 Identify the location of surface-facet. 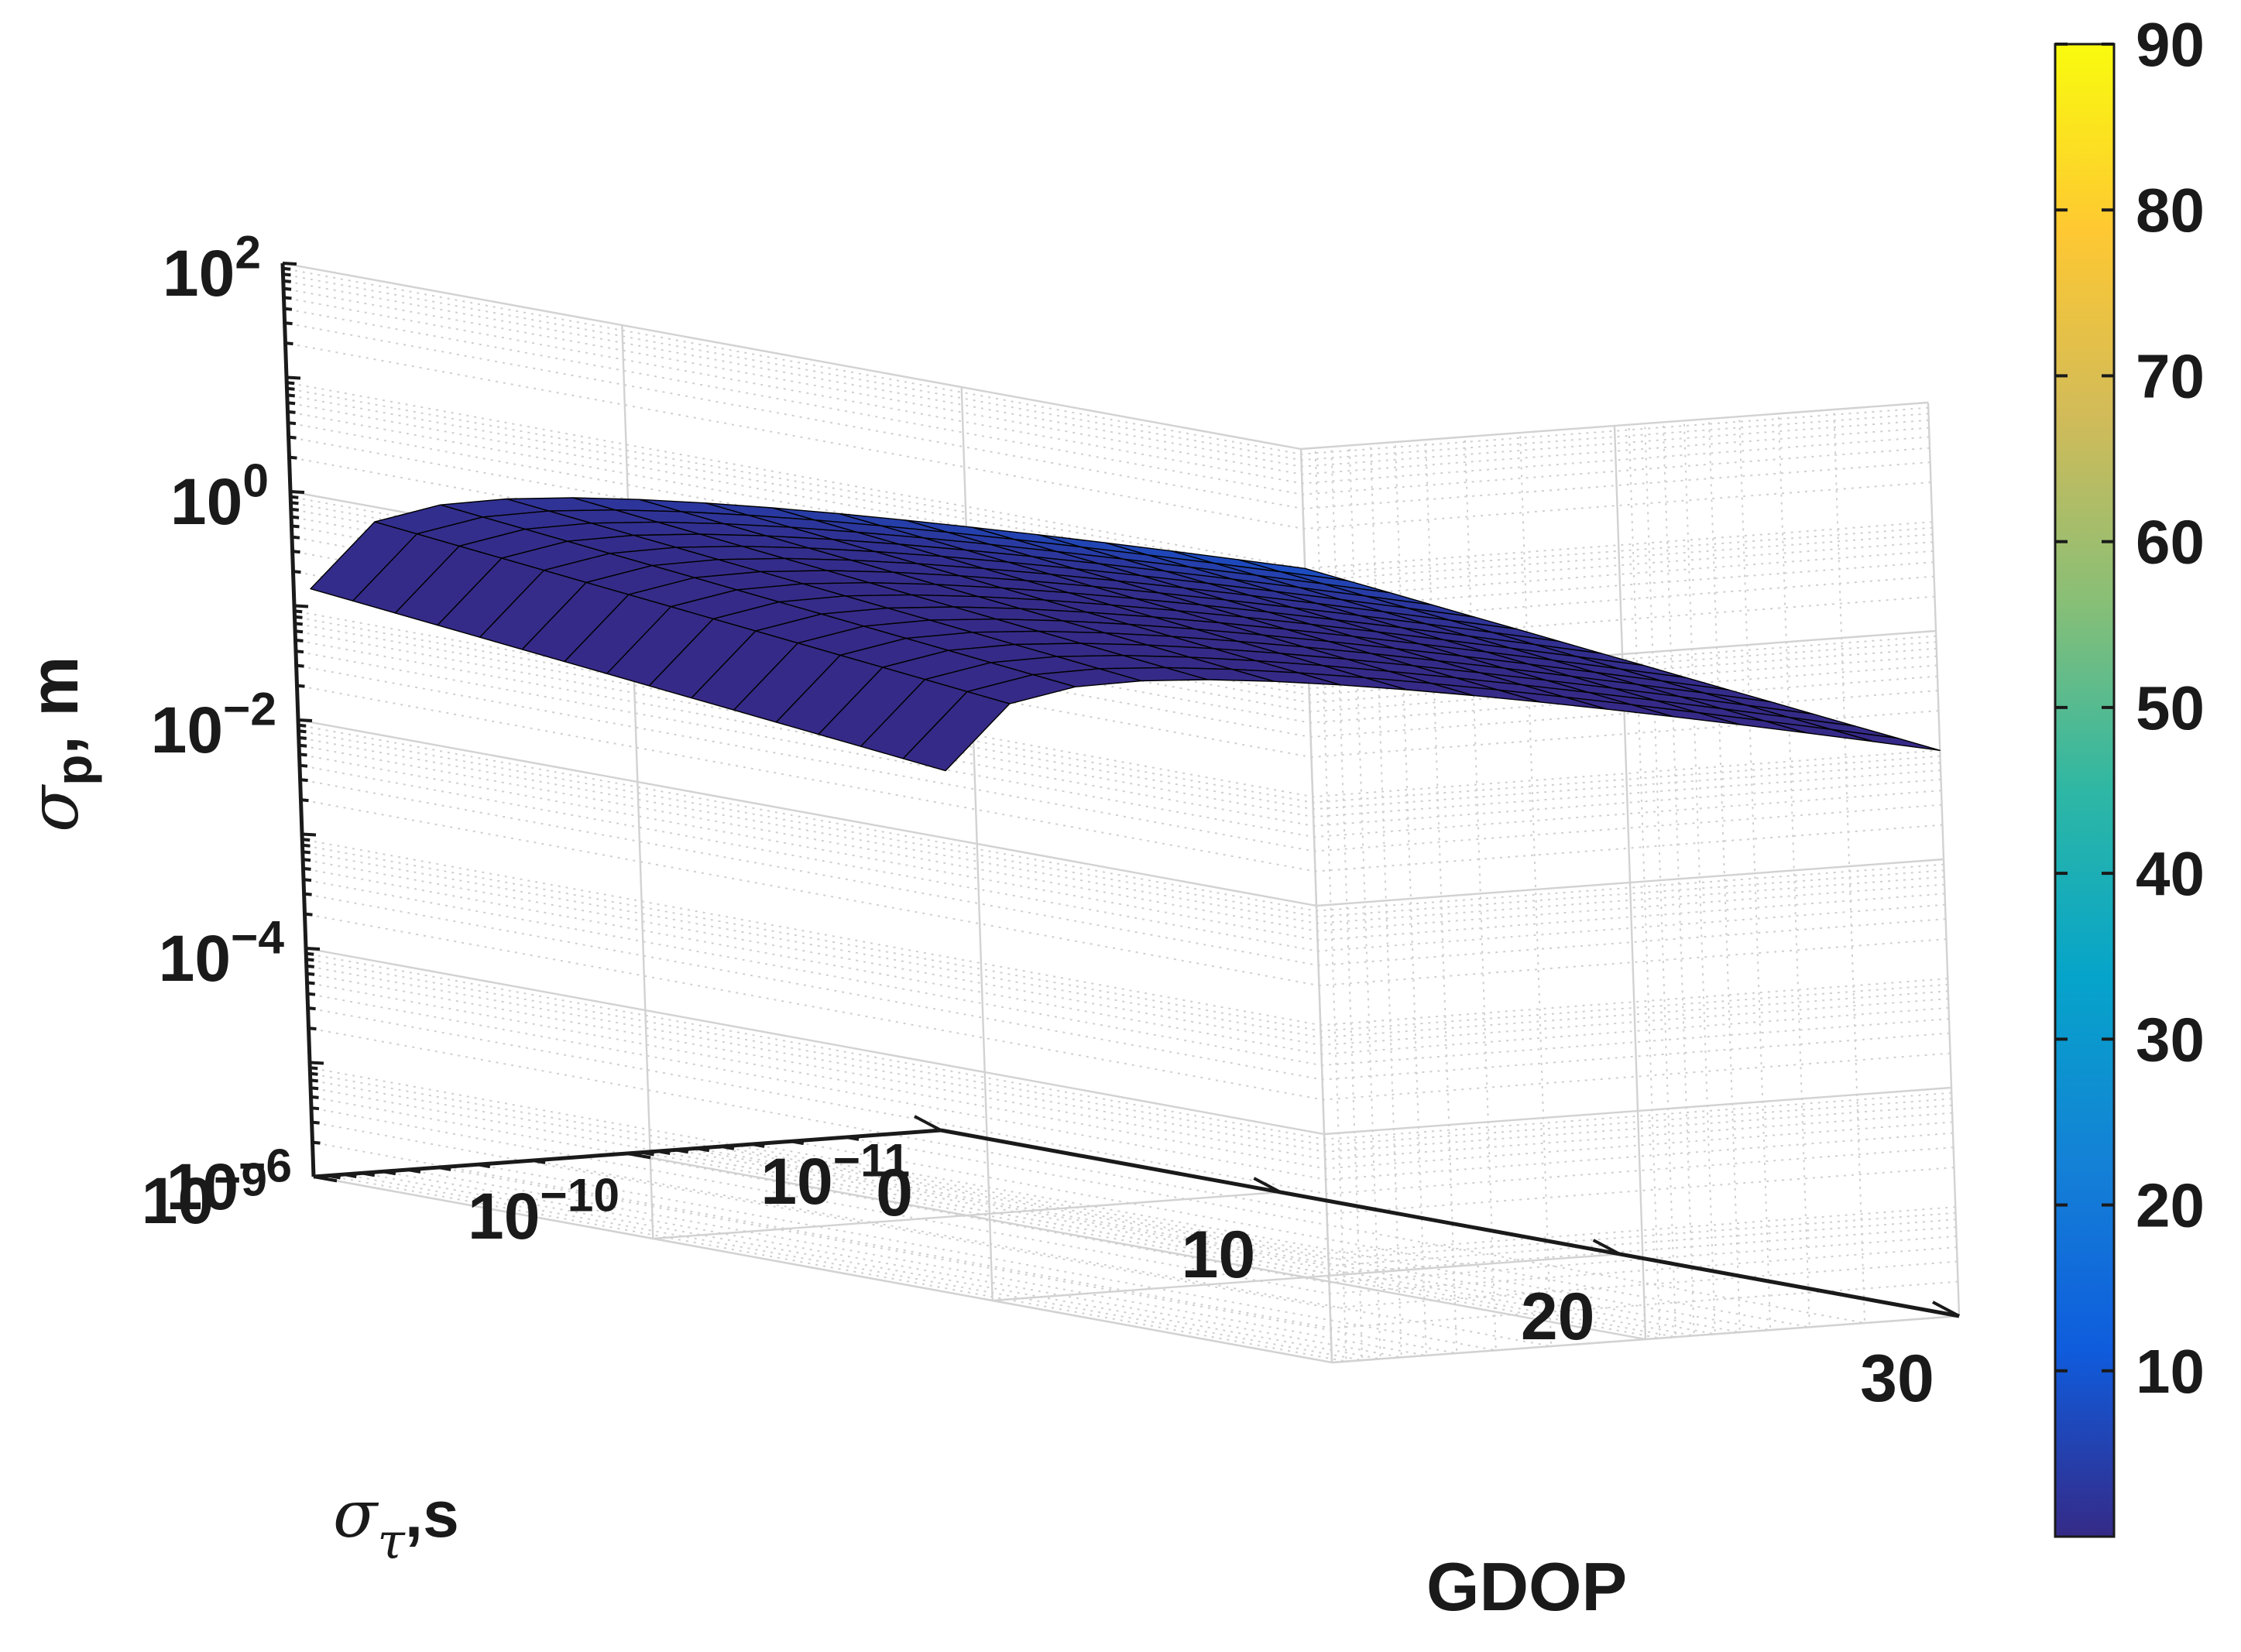
(1885, 739).